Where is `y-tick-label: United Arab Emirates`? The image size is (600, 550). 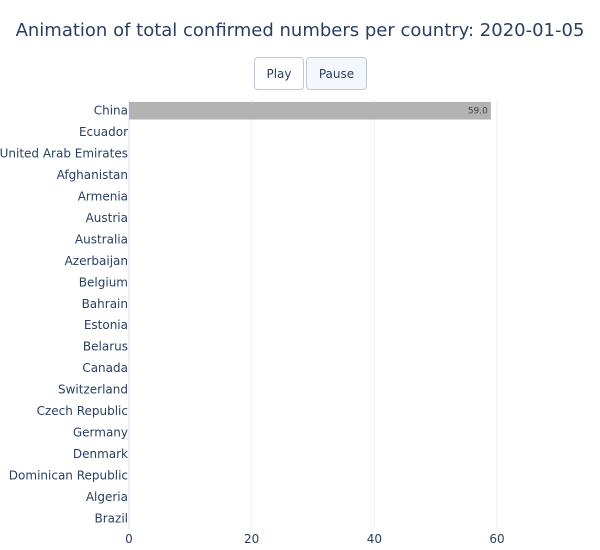 y-tick-label: United Arab Emirates is located at coordinates (64, 154).